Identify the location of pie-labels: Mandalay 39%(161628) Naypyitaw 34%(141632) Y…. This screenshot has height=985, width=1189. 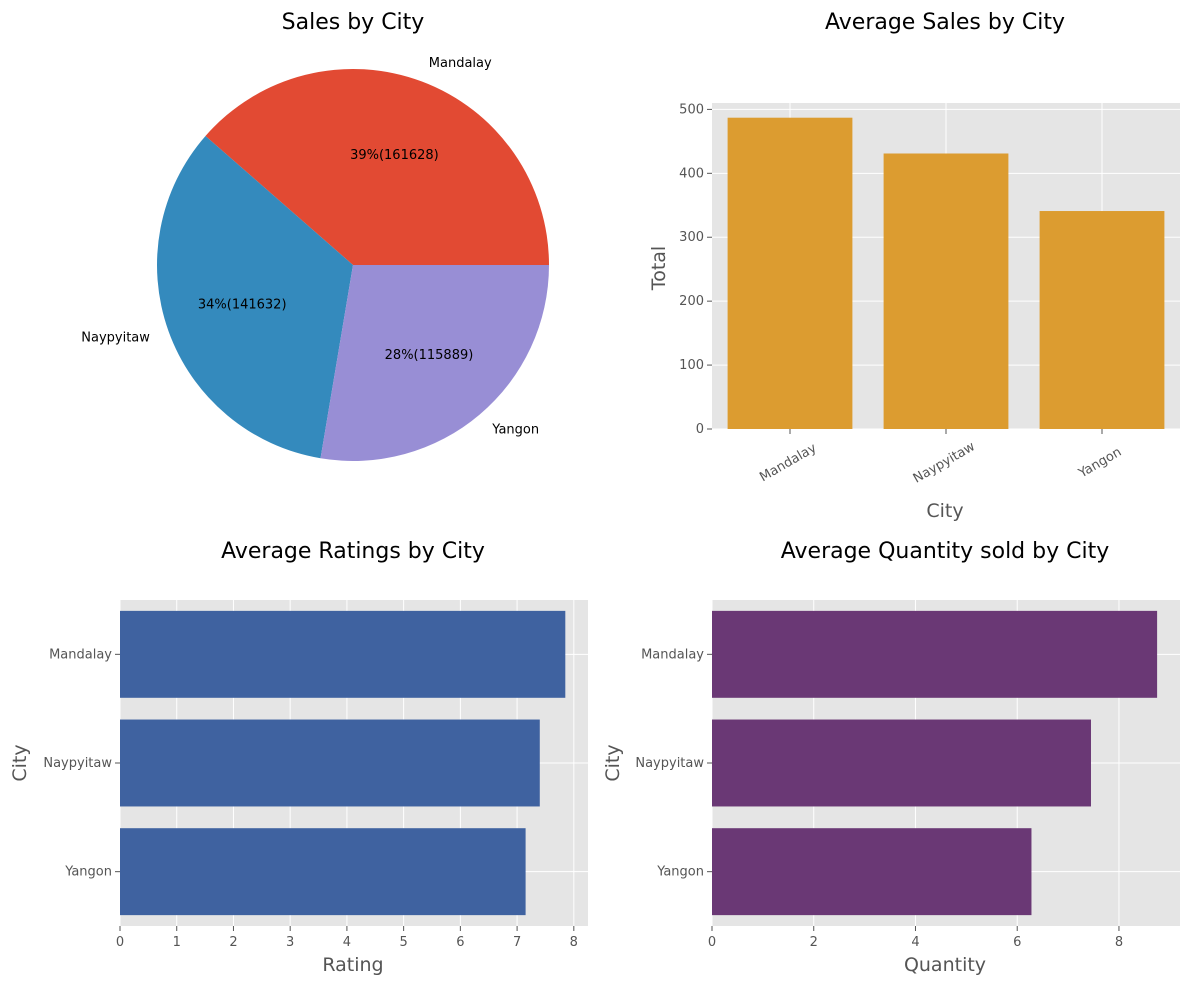
(310, 246).